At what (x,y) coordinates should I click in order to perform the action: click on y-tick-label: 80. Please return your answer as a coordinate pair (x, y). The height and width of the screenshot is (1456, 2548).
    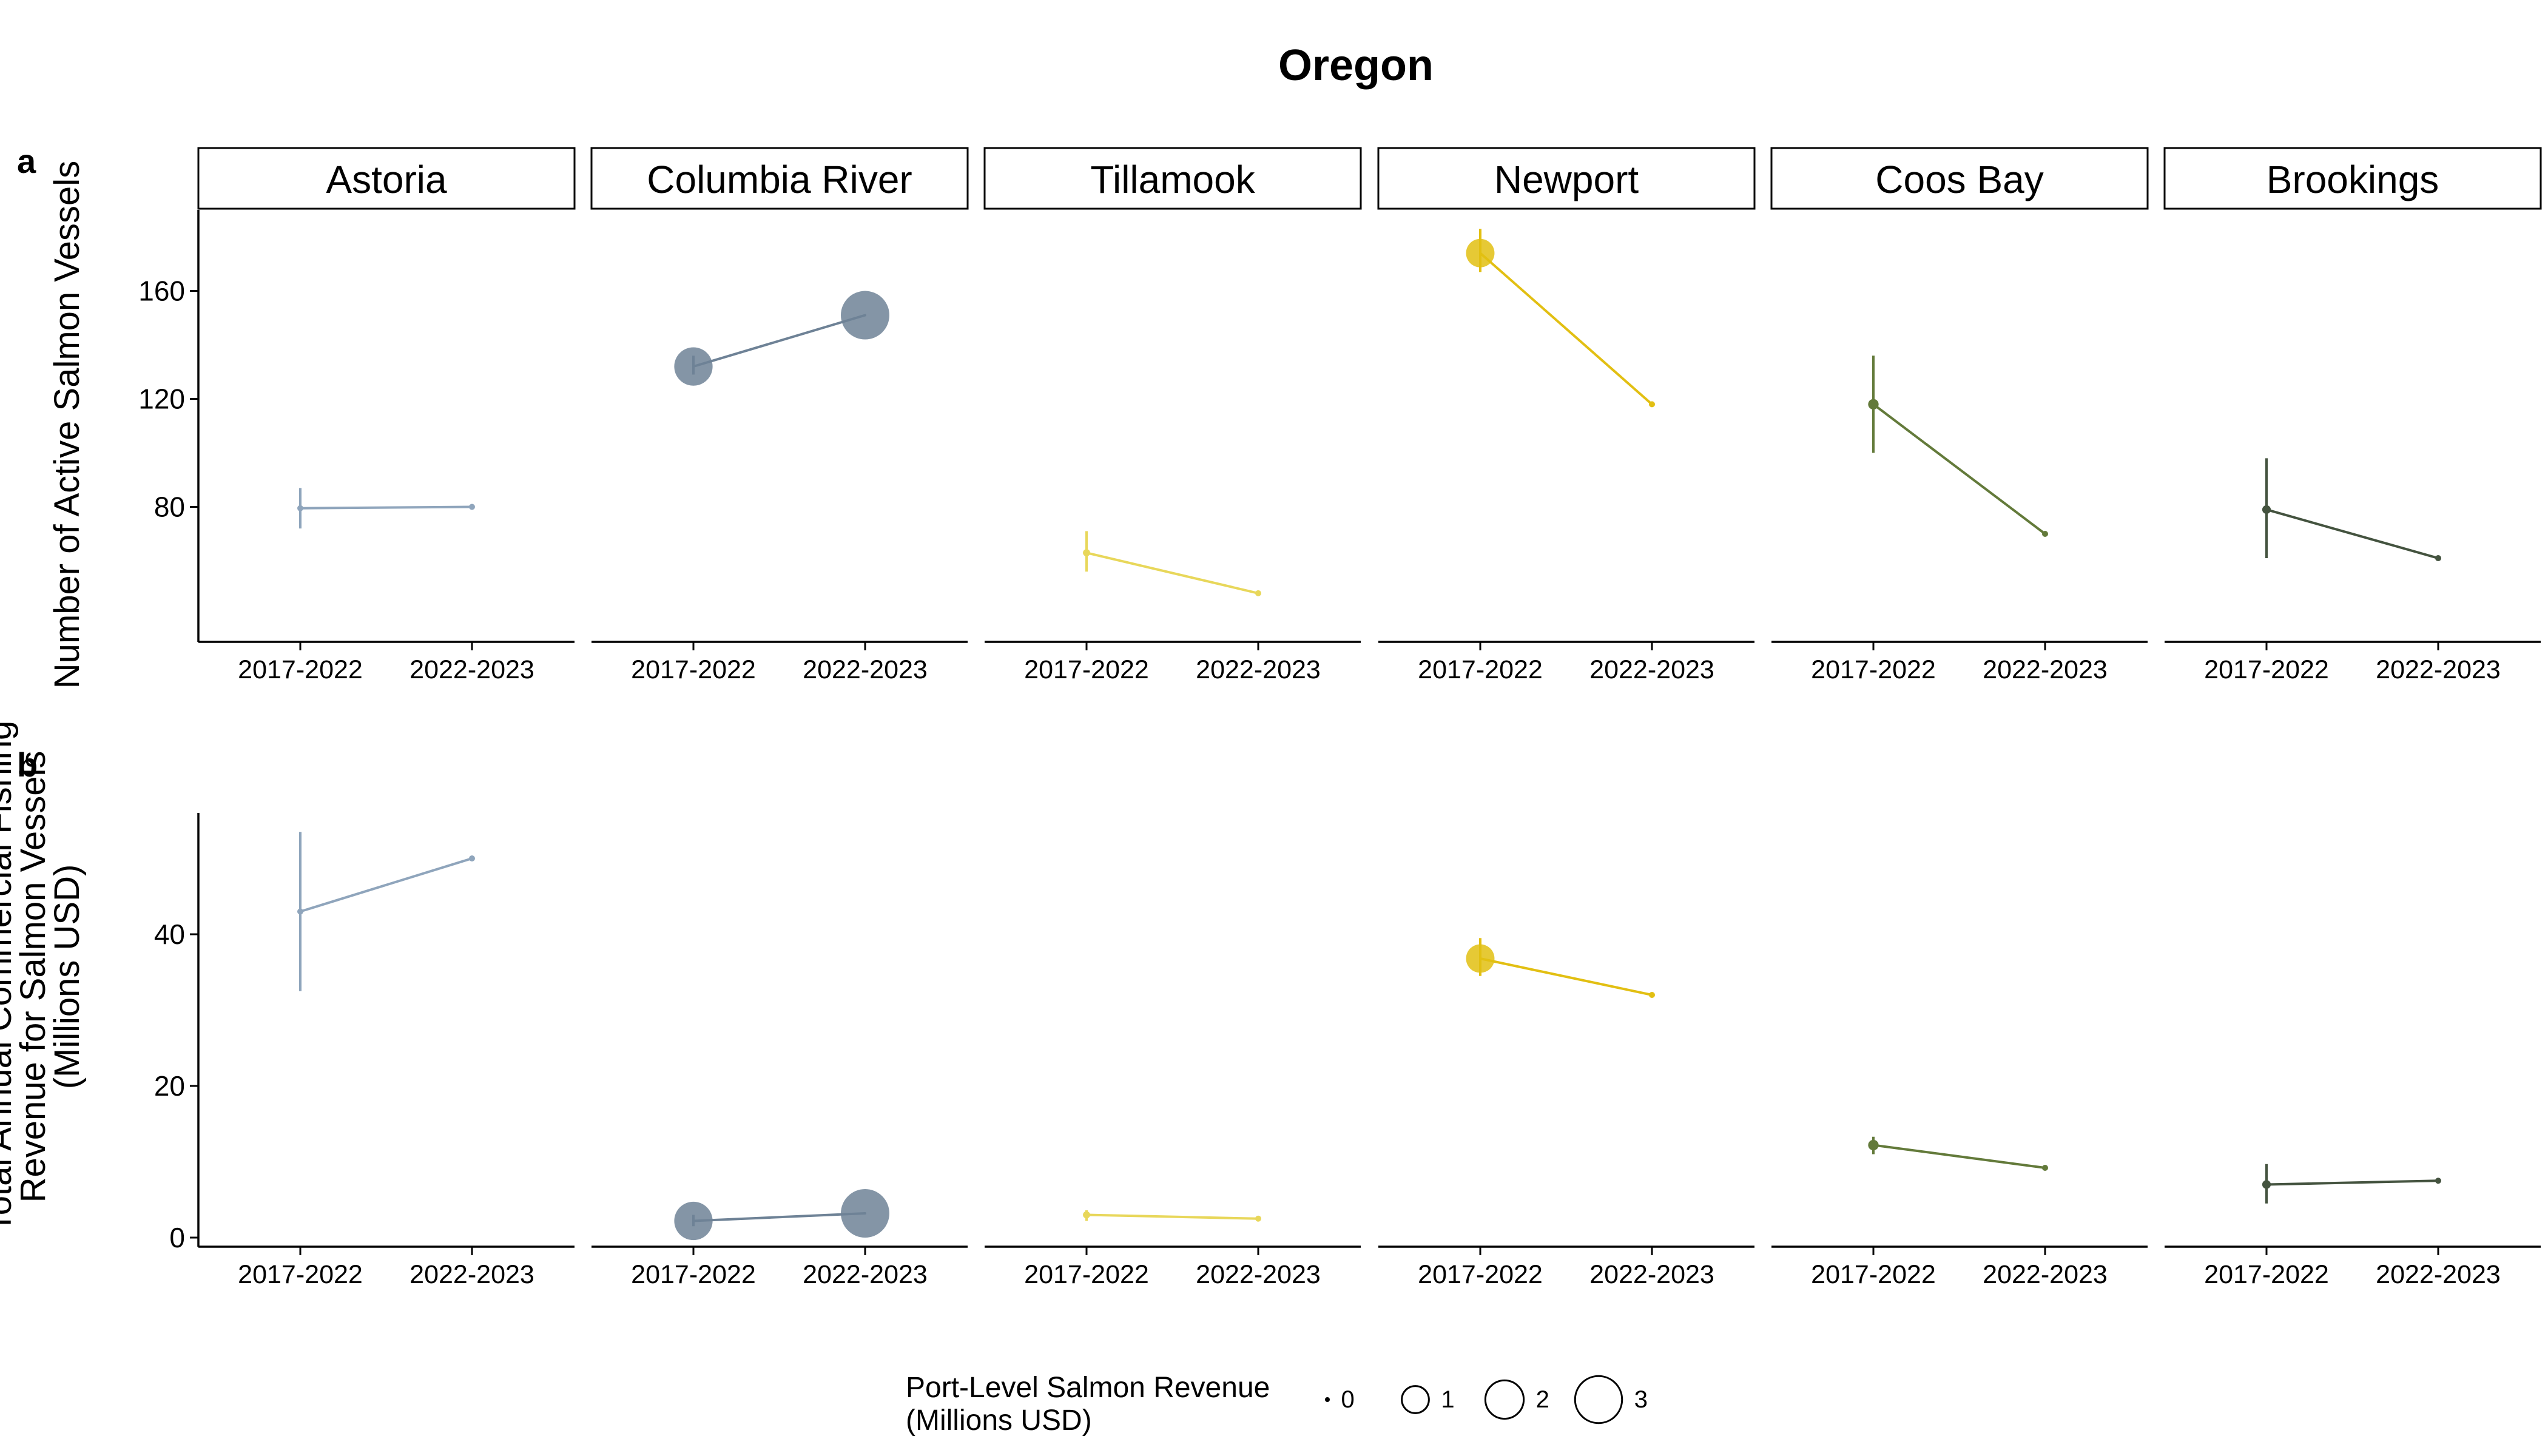
    Looking at the image, I should click on (169, 507).